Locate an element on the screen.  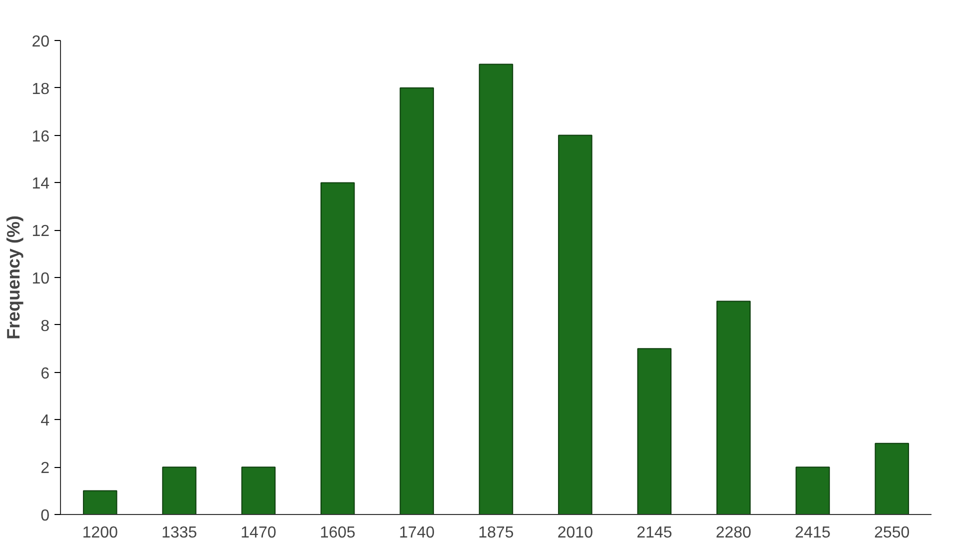
y-tick-label: 8 is located at coordinates (45, 326).